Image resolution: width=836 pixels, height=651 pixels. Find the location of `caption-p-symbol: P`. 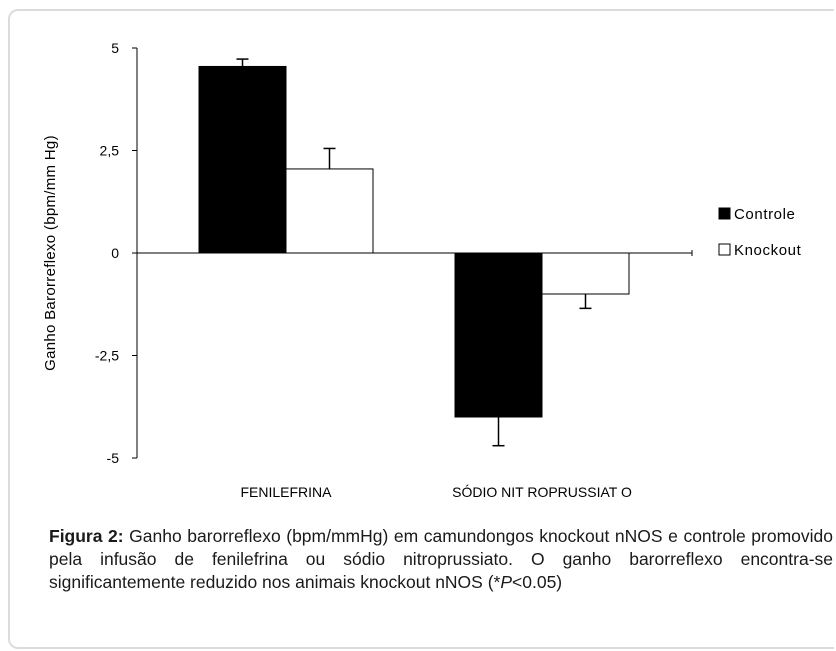

caption-p-symbol: P is located at coordinates (506, 582).